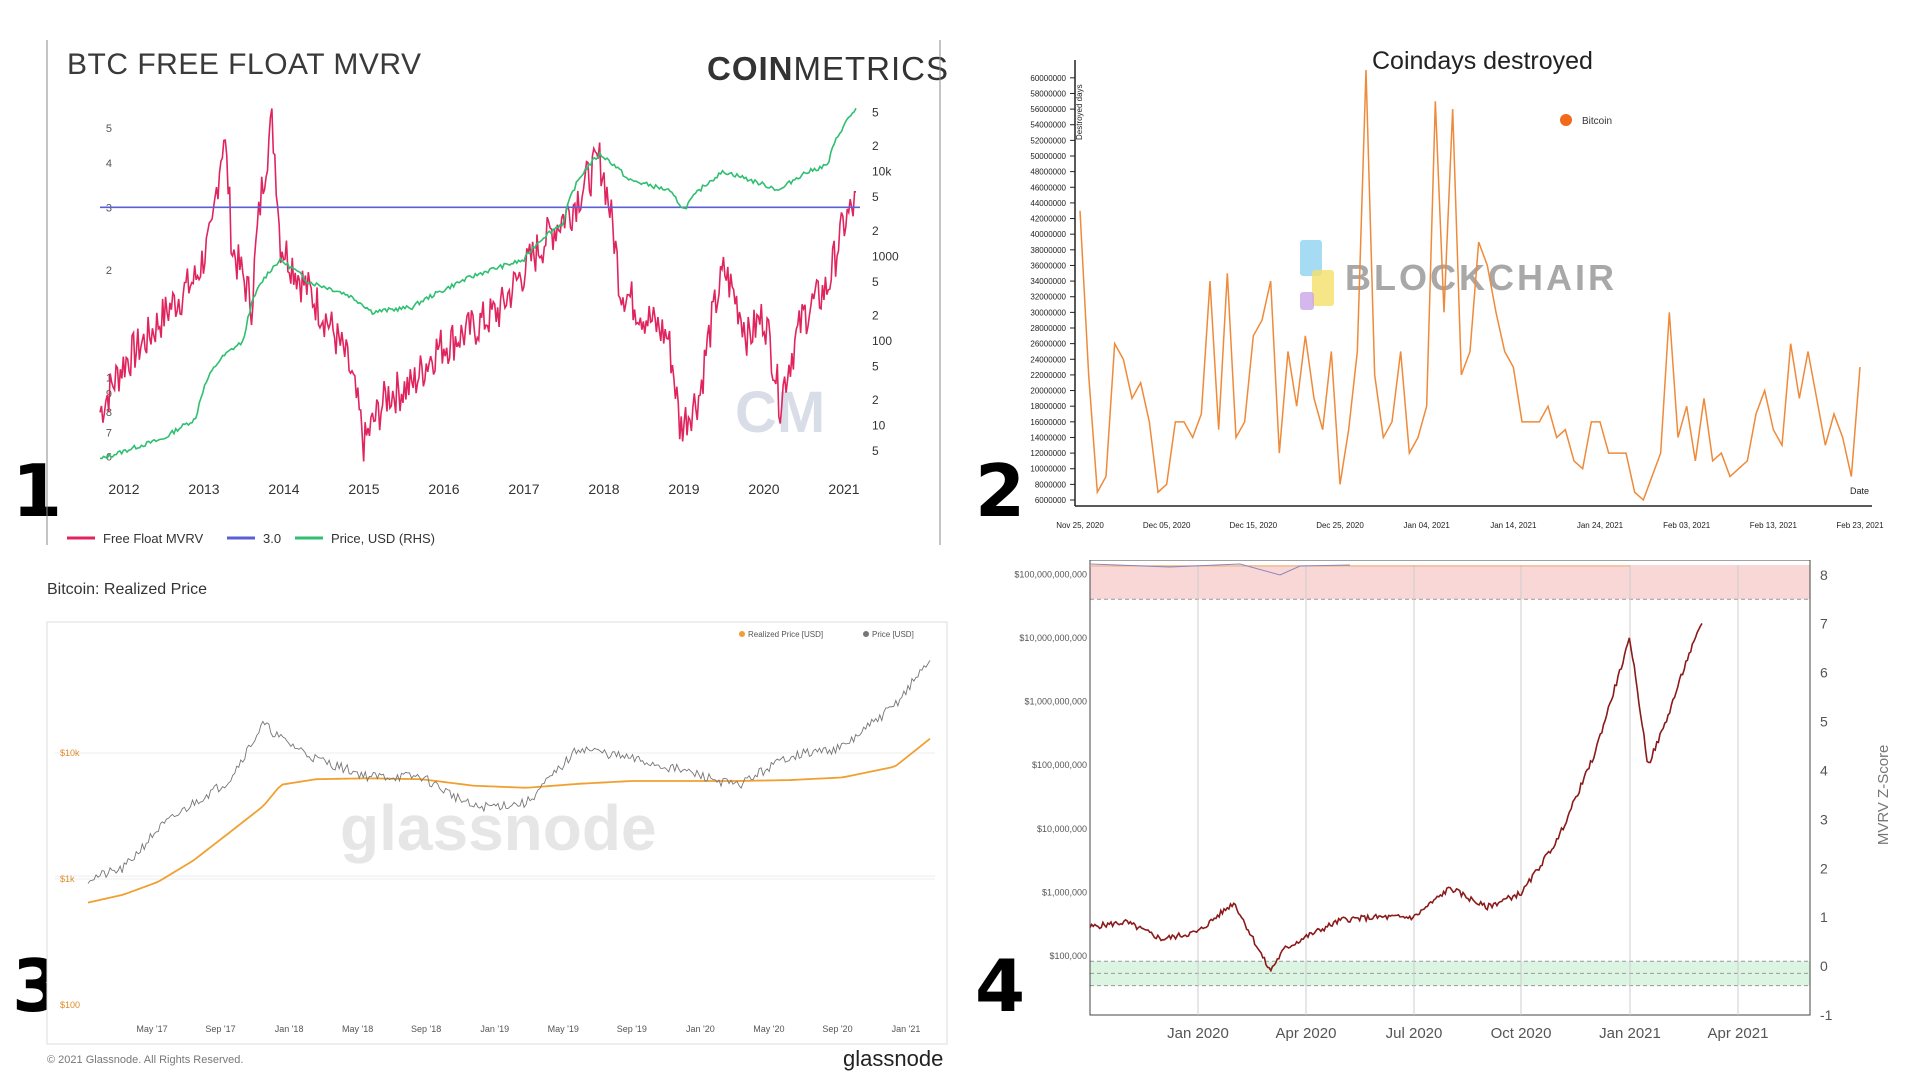 This screenshot has height=1080, width=1920. What do you see at coordinates (1059, 765) in the screenshot?
I see `panel4-left-tick: $100,000,000` at bounding box center [1059, 765].